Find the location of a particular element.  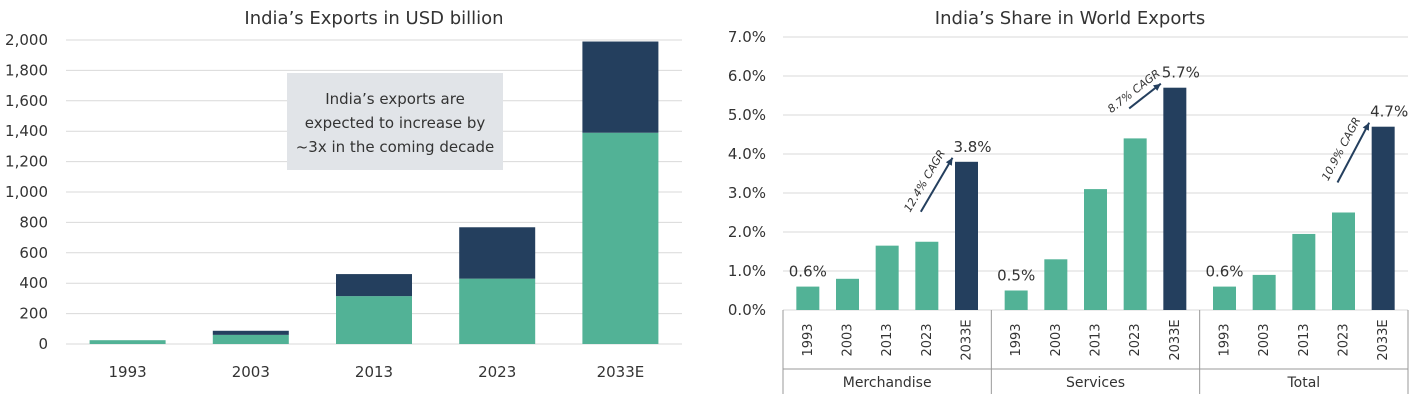

group-label: Merchandise is located at coordinates (887, 383).